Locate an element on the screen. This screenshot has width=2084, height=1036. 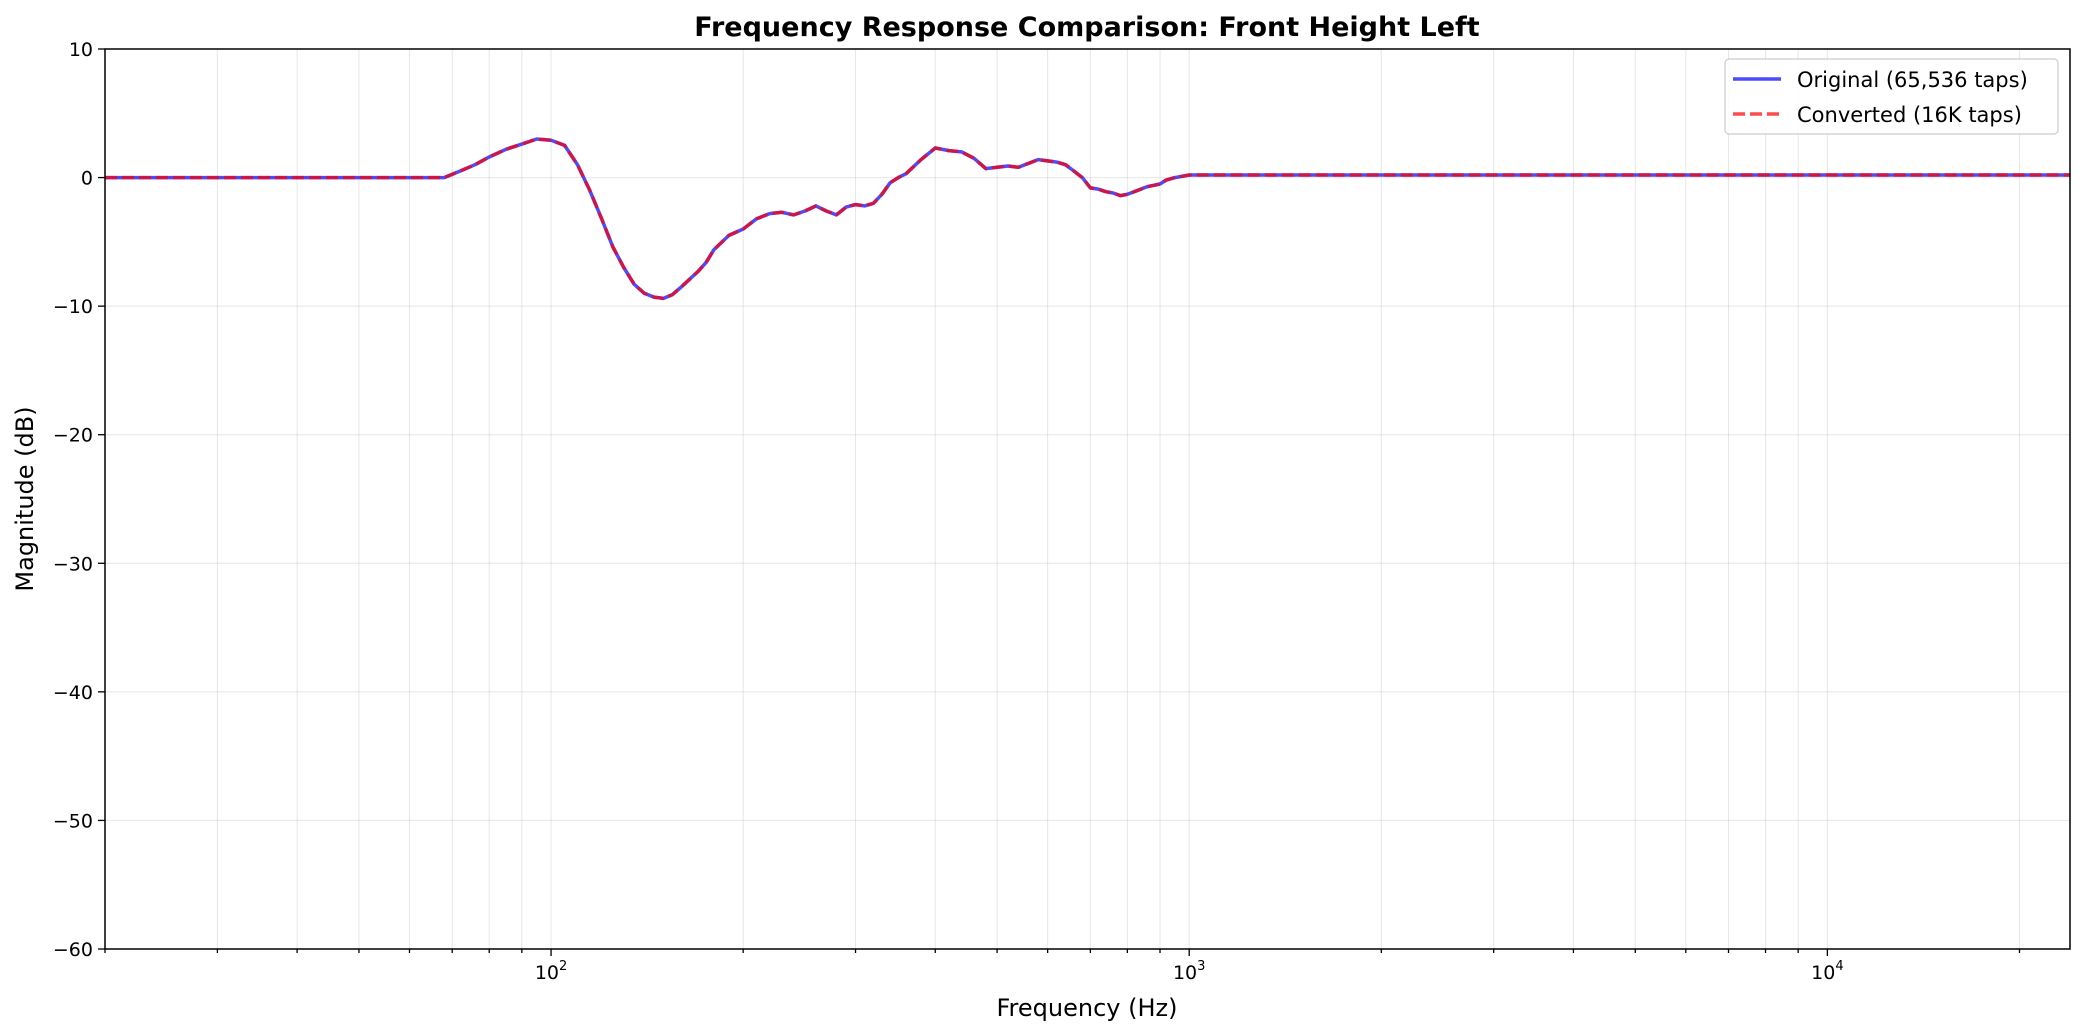
y-tick-label: 10 is located at coordinates (81, 50).